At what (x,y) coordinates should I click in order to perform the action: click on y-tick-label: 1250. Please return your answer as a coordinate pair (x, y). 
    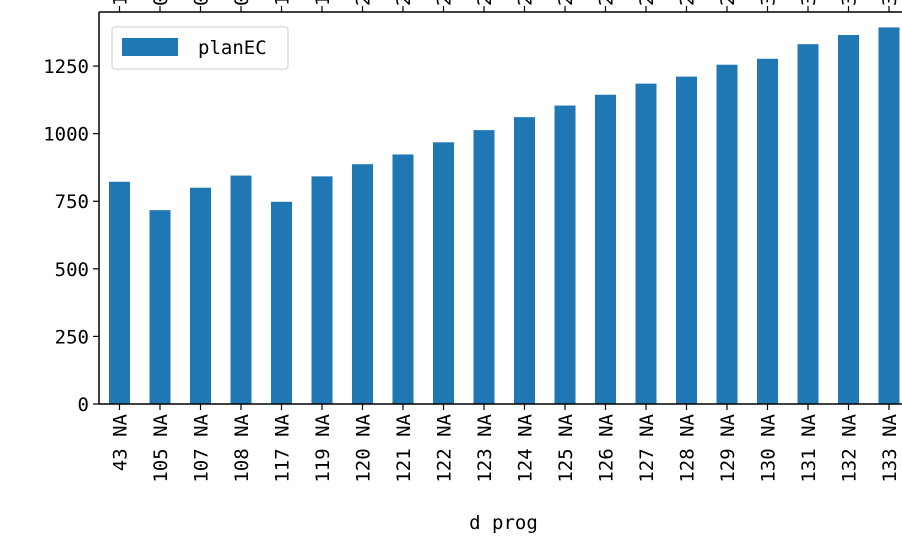
    Looking at the image, I should click on (66, 67).